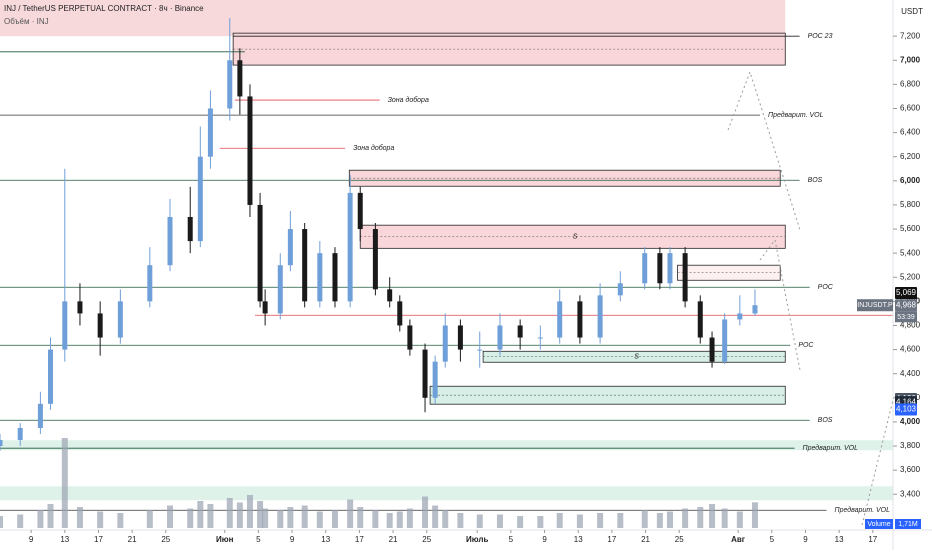 The image size is (932, 555). What do you see at coordinates (373, 148) in the screenshot?
I see `level-label: Зона добора` at bounding box center [373, 148].